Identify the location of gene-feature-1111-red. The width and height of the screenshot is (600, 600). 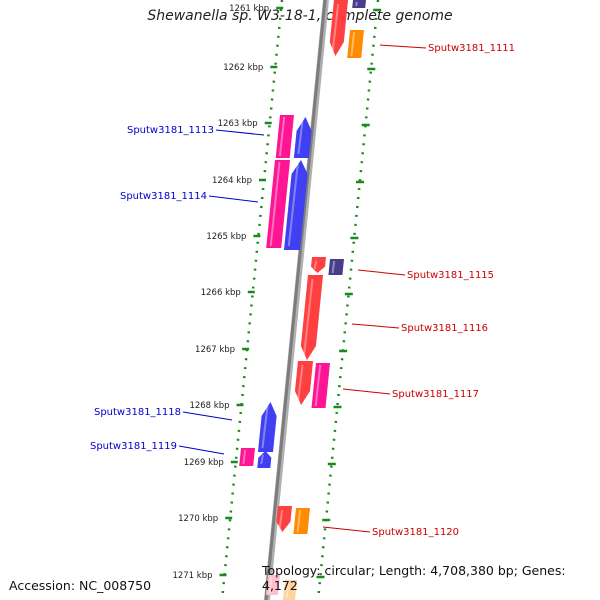
(338, 28).